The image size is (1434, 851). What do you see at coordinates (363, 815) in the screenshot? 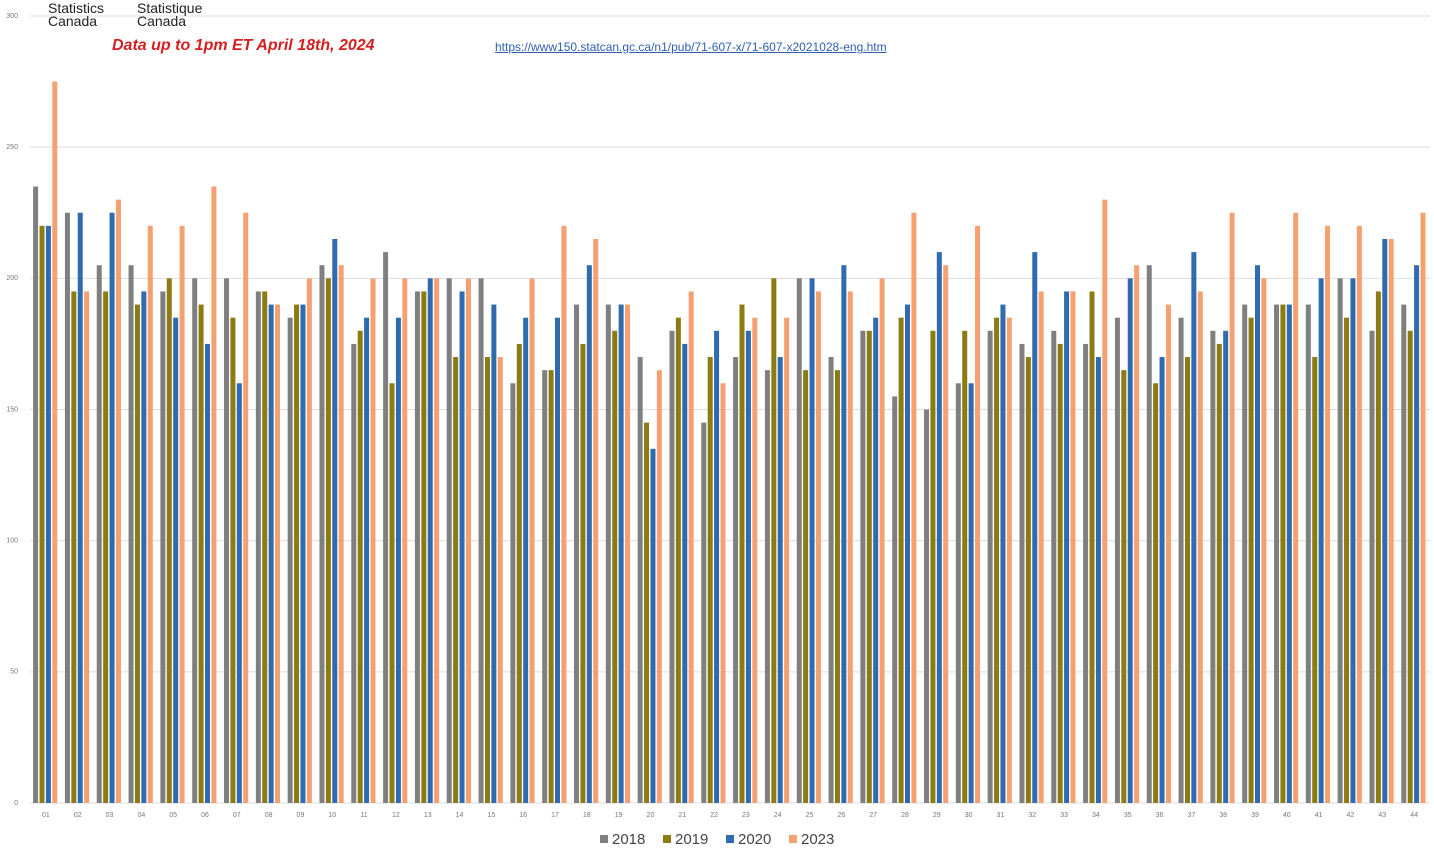
I see `x-tick-label: 11` at bounding box center [363, 815].